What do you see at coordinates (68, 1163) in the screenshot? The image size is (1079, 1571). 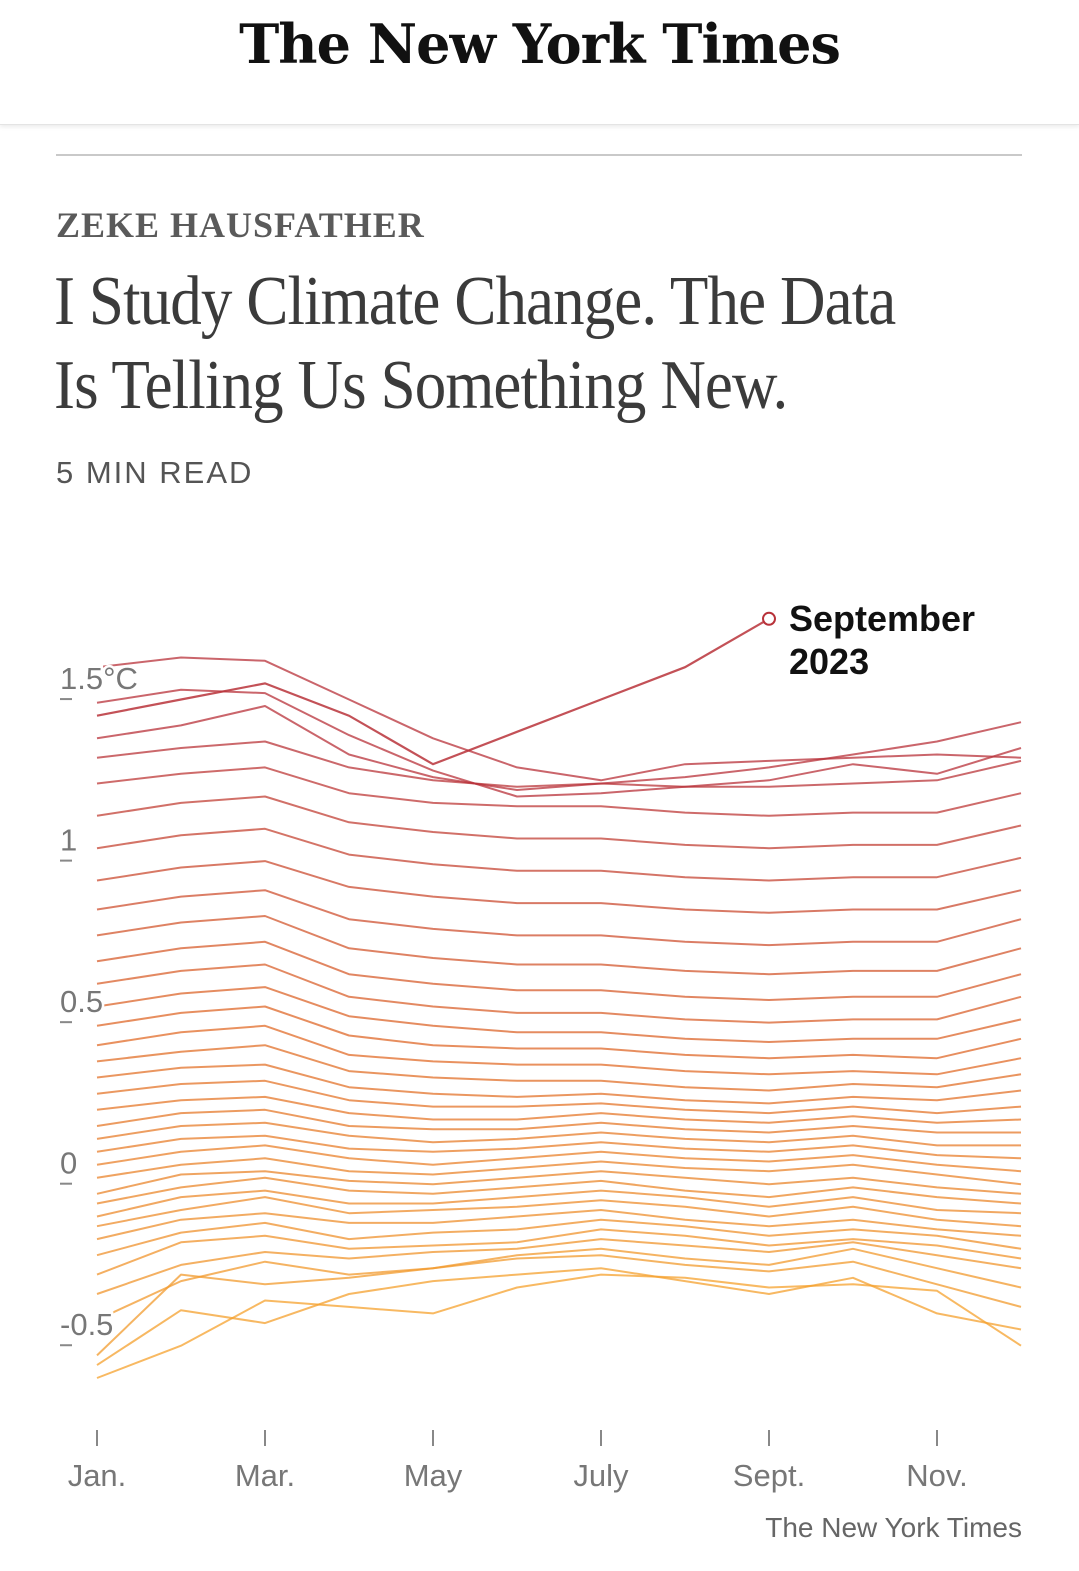 I see `y-tick-label: 0` at bounding box center [68, 1163].